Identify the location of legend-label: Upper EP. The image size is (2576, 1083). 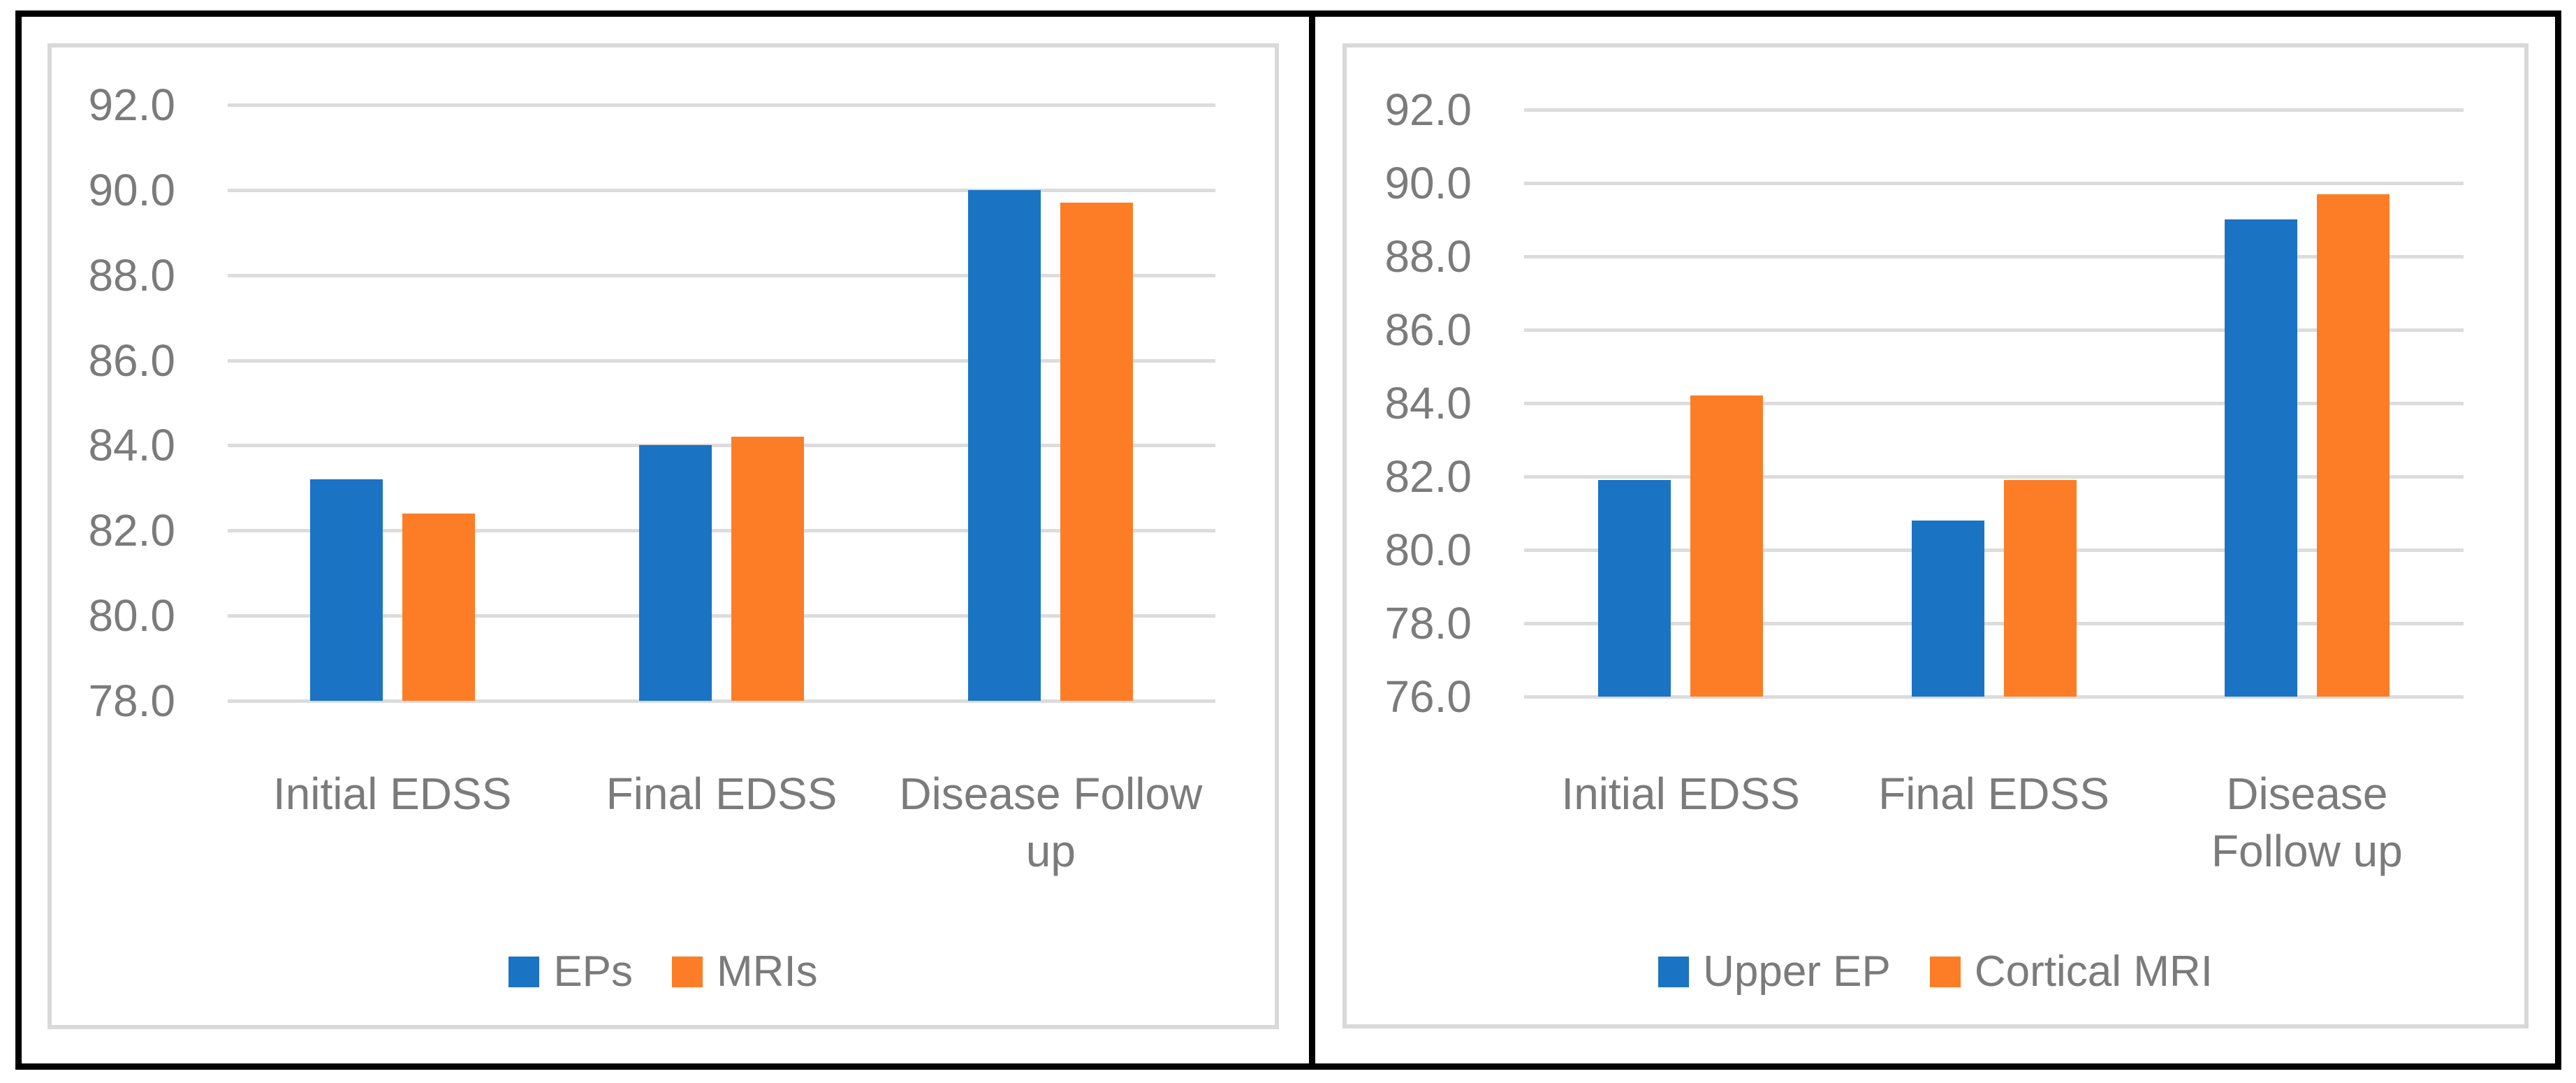
(1797, 972).